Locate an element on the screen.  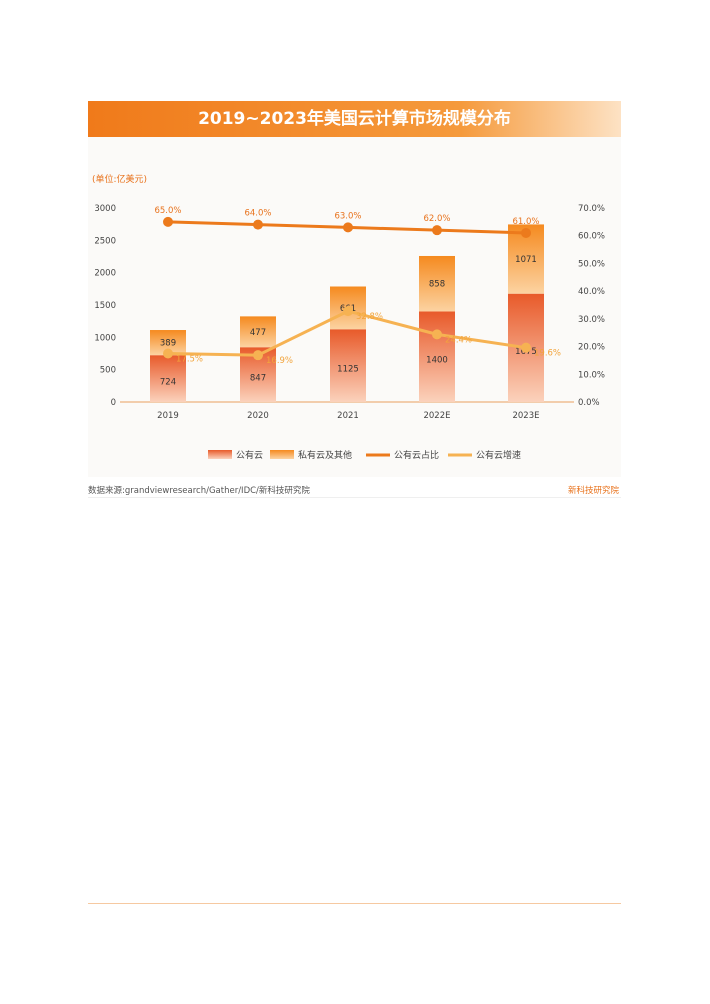
bars: 7243898474771125661140085816751071 is located at coordinates (347, 313).